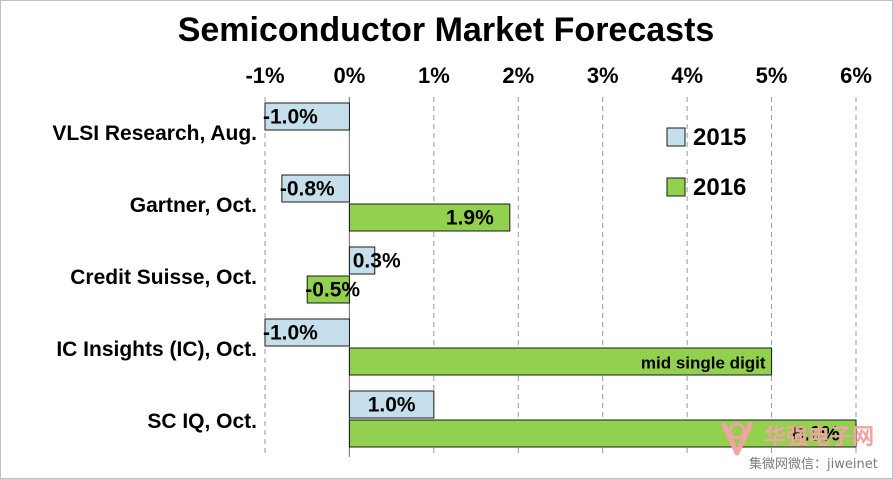 The height and width of the screenshot is (479, 893). Describe the element at coordinates (332, 290) in the screenshot. I see `data-label: -0.5%` at that location.